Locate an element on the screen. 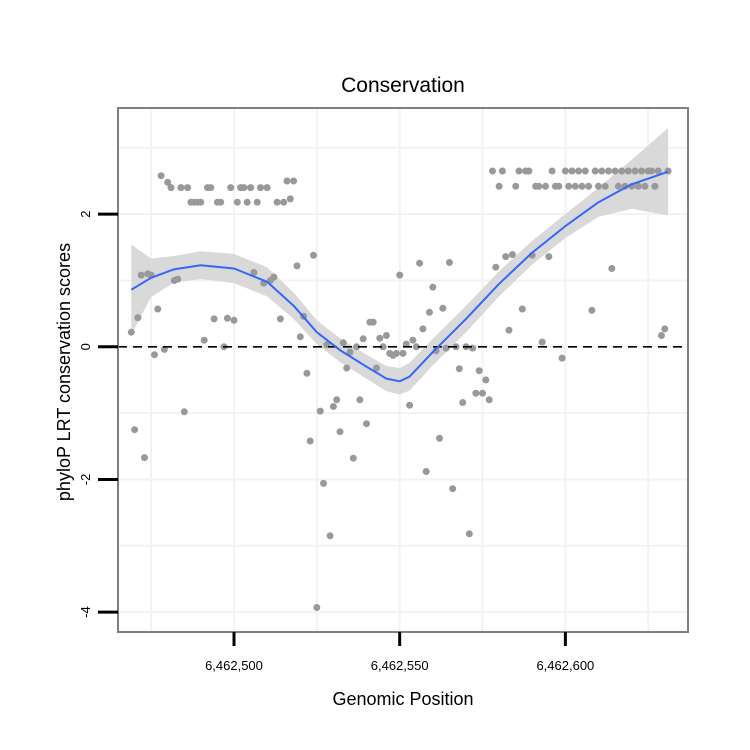 The image size is (750, 750). chart-title: Conservation is located at coordinates (403, 85).